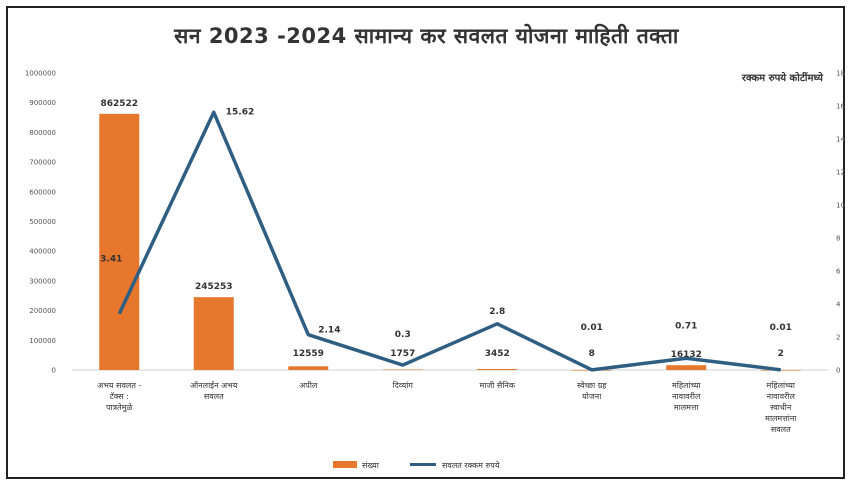  What do you see at coordinates (840, 74) in the screenshot?
I see `y-right-tick-label: 18` at bounding box center [840, 74].